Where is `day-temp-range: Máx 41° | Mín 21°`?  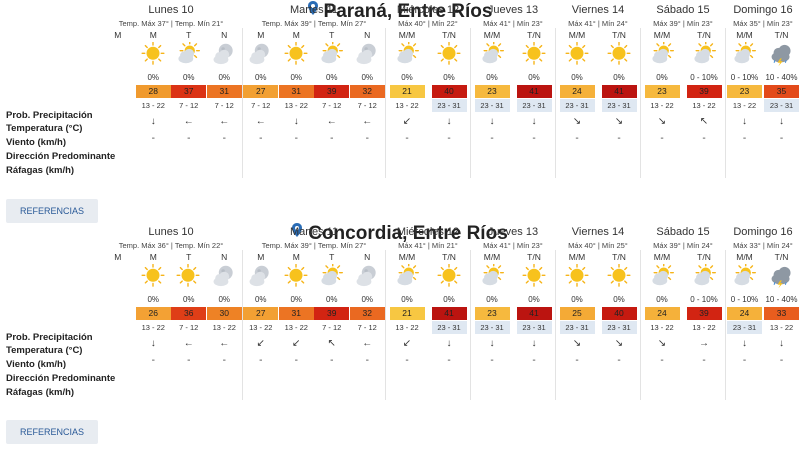 day-temp-range: Máx 41° | Mín 21° is located at coordinates (428, 245).